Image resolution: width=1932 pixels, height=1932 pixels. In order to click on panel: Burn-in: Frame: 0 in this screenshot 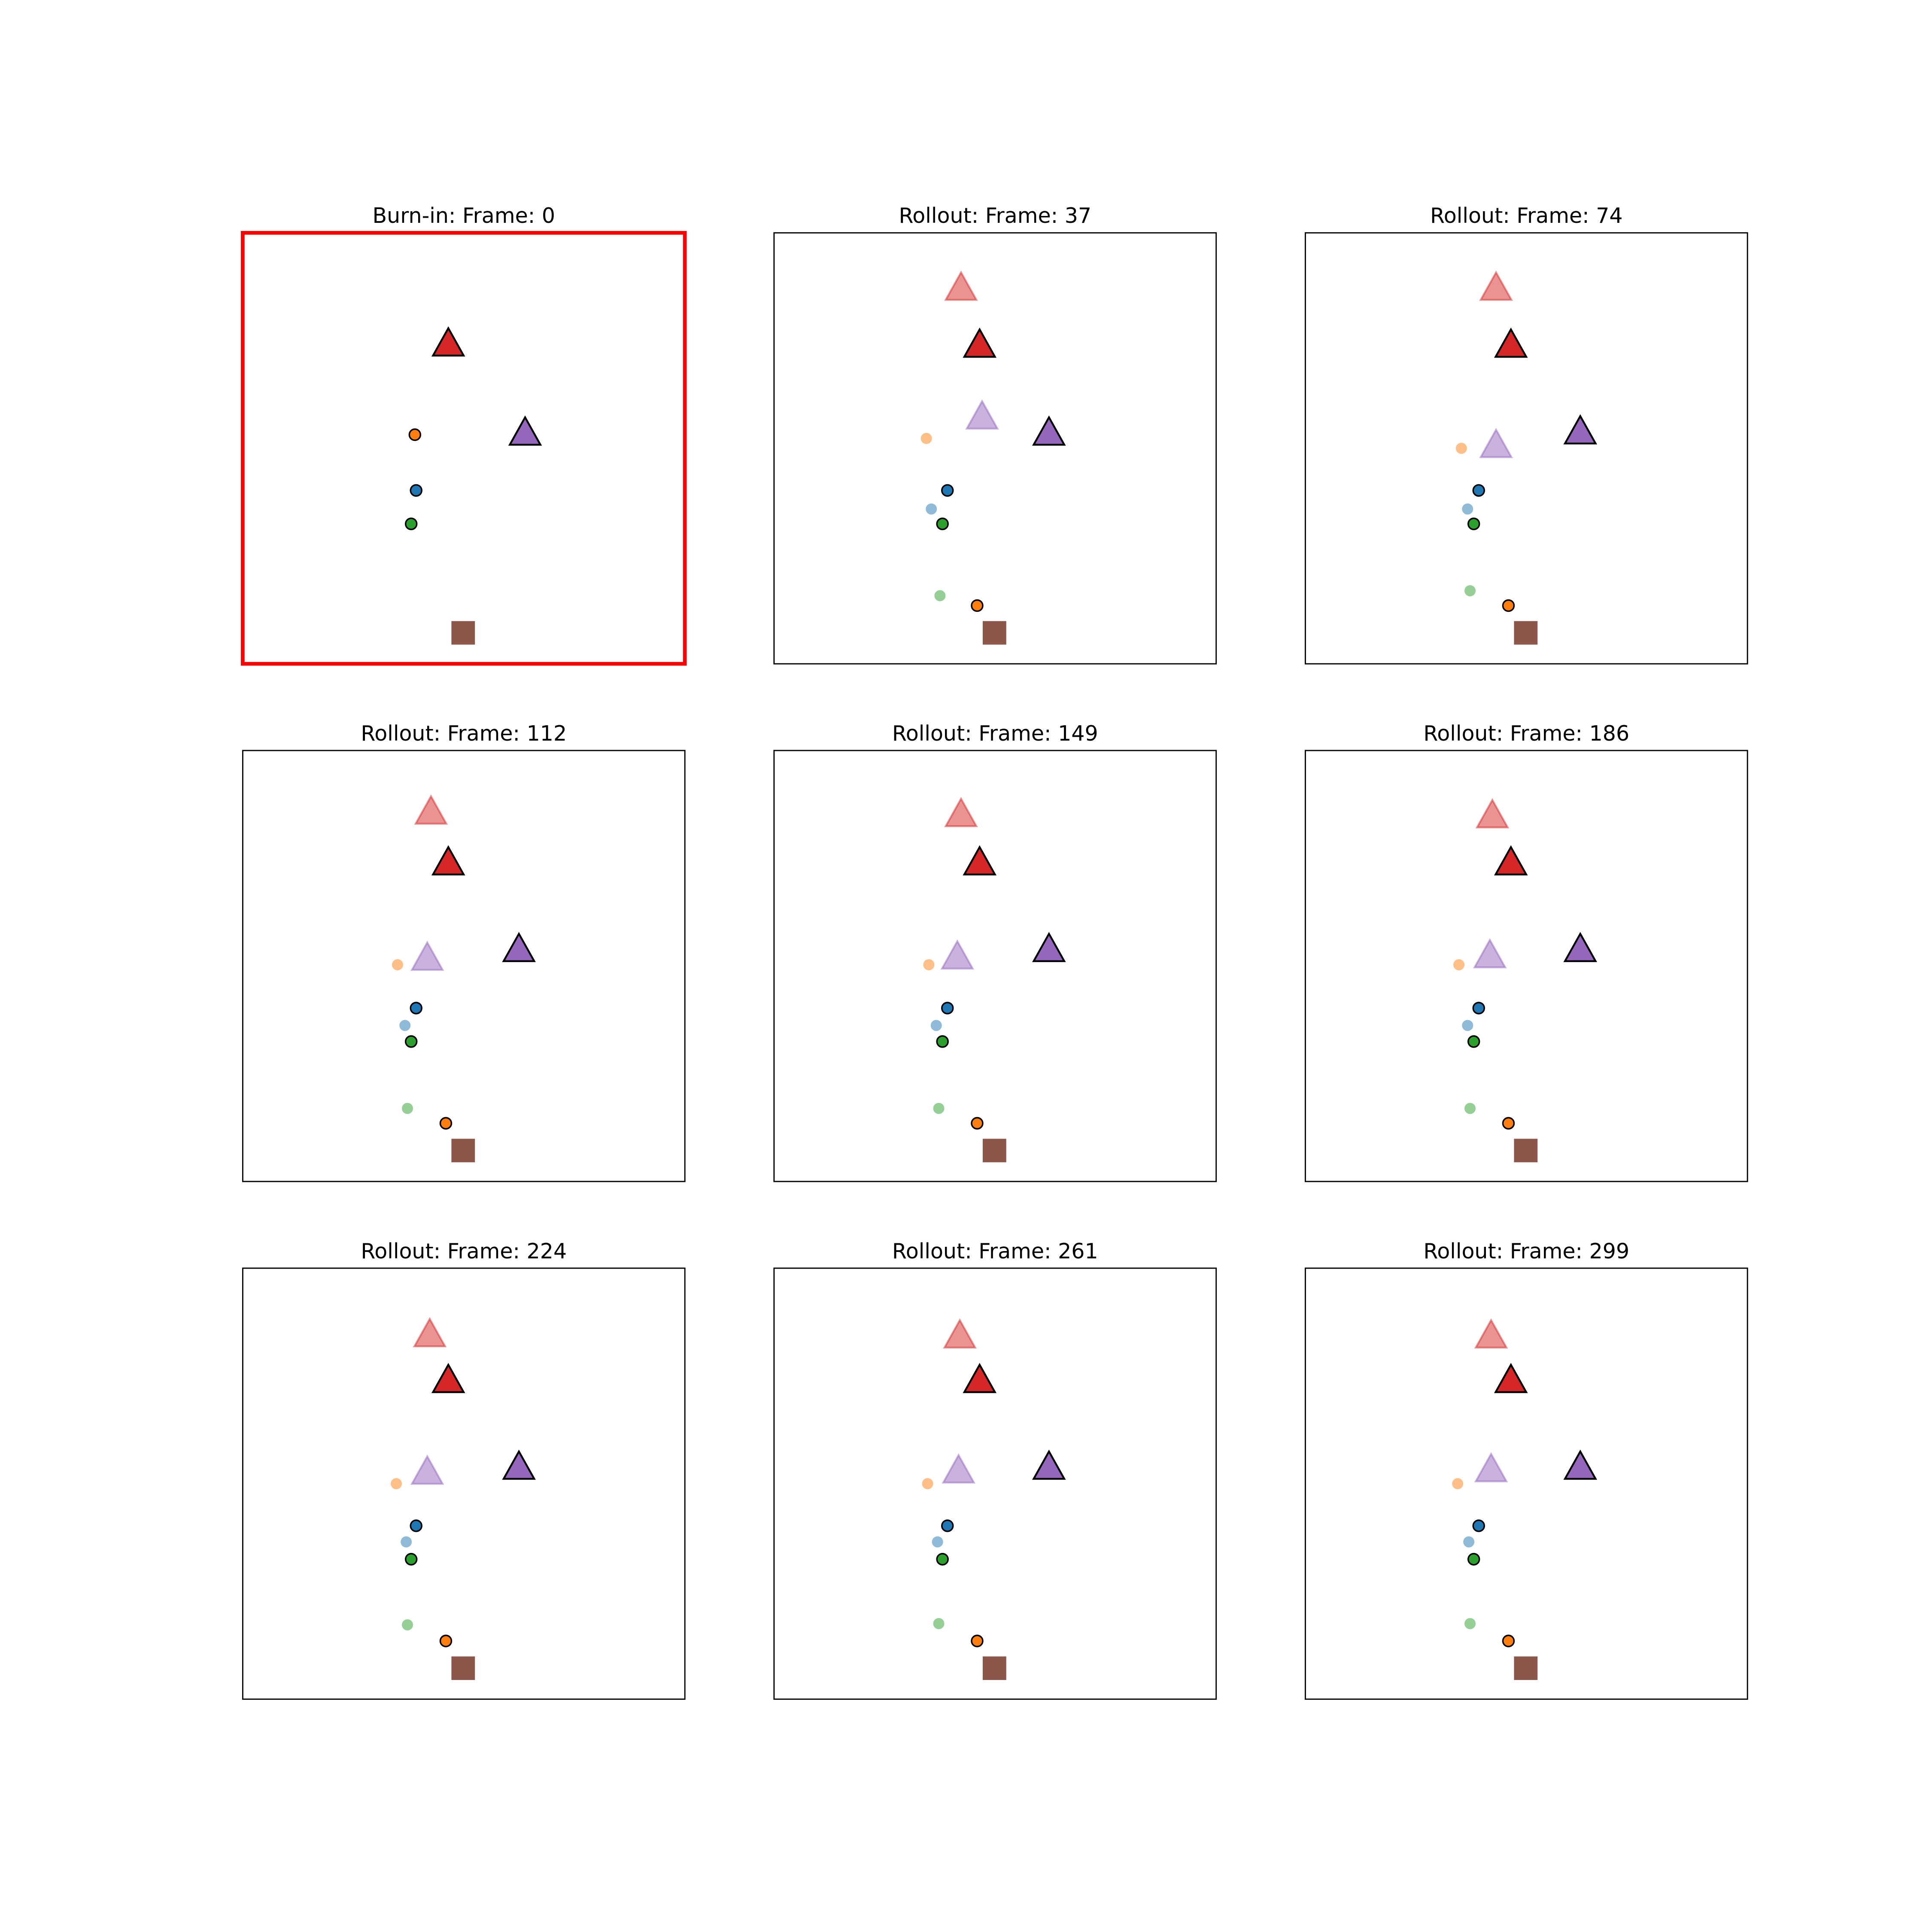, I will do `click(464, 434)`.